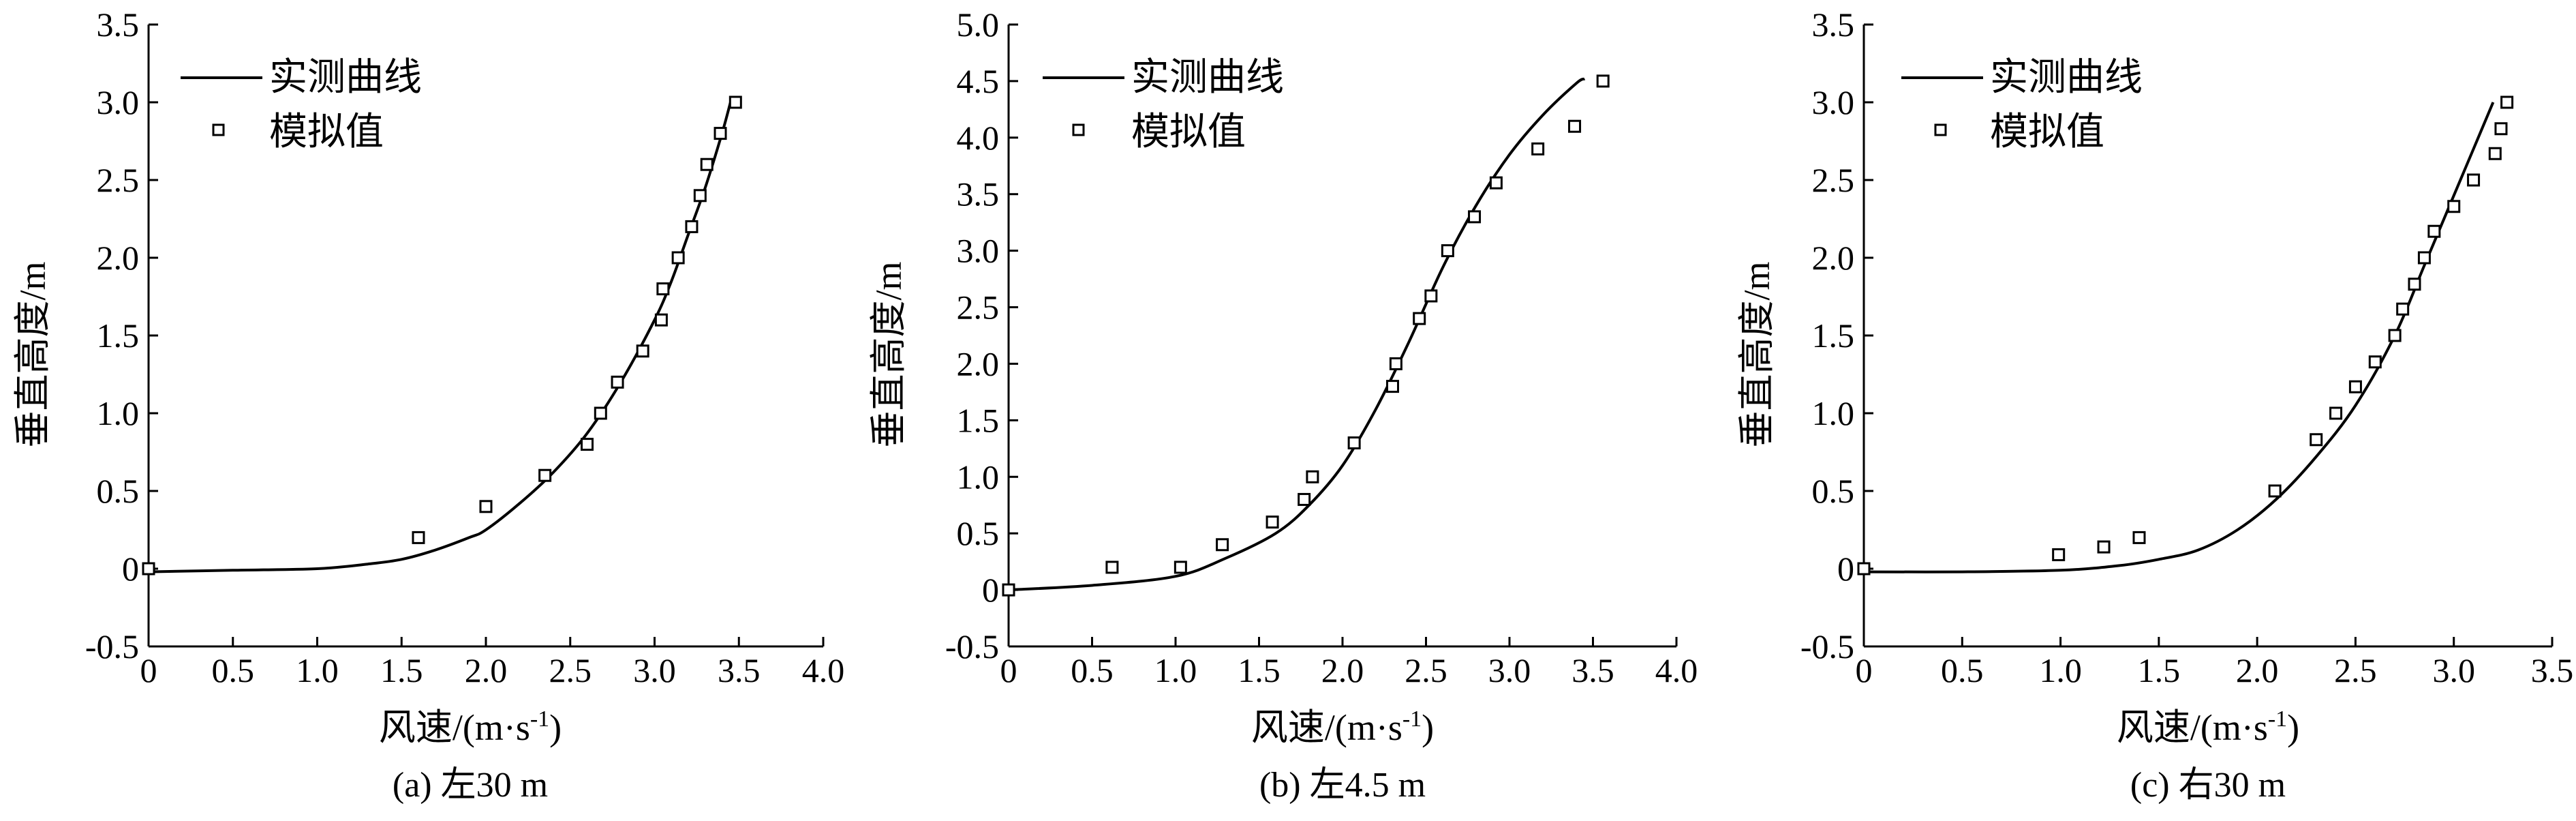 Image resolution: width=2576 pixels, height=821 pixels. I want to click on panel-c-y-tick-label: -0.5, so click(1827, 647).